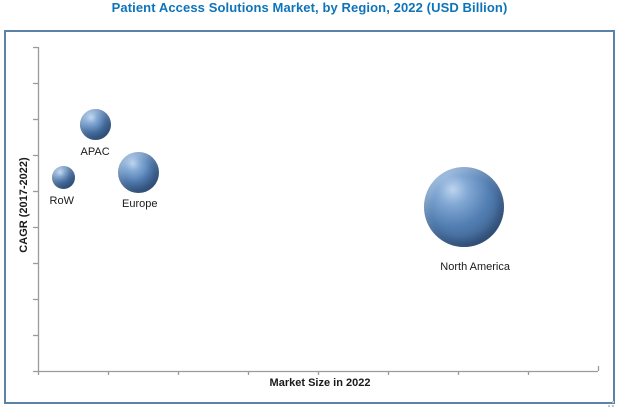 Image resolution: width=619 pixels, height=411 pixels. Describe the element at coordinates (61, 201) in the screenshot. I see `bubble-label-row: RoW` at that location.